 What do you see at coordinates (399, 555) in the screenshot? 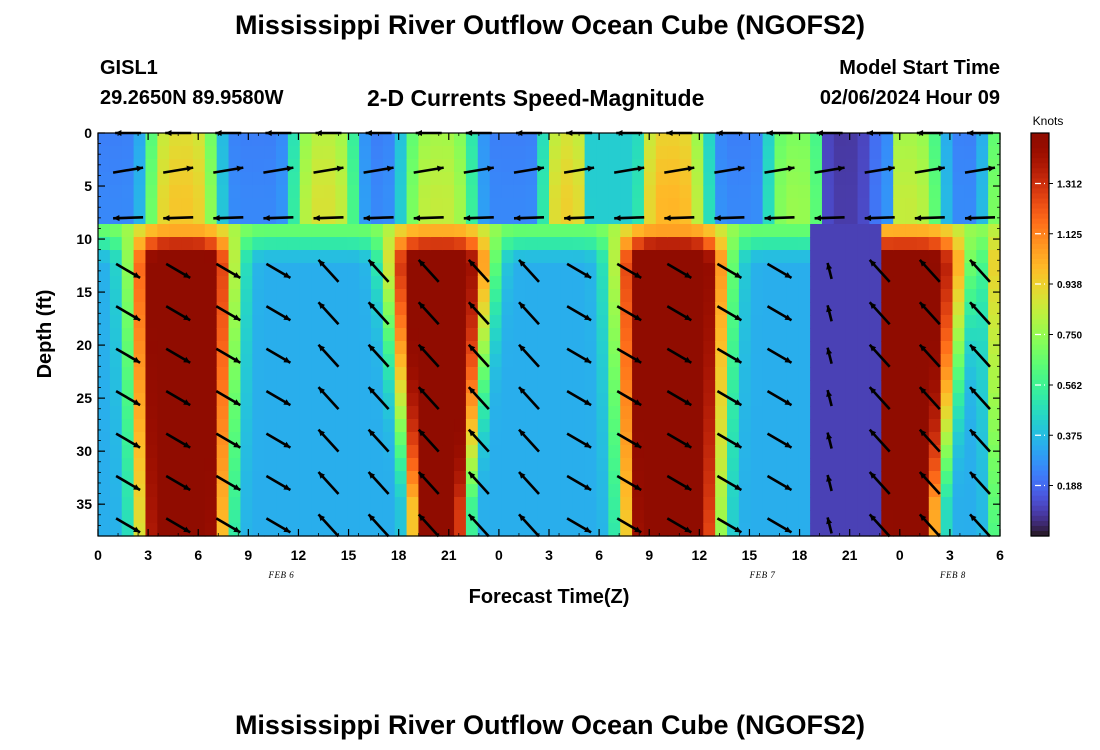
I see `x-tick-label: 18` at bounding box center [399, 555].